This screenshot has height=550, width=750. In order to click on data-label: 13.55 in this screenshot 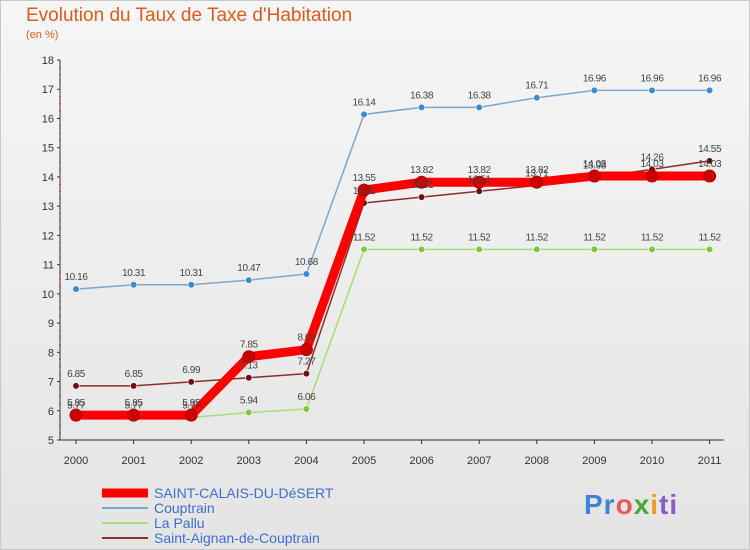, I will do `click(364, 178)`.